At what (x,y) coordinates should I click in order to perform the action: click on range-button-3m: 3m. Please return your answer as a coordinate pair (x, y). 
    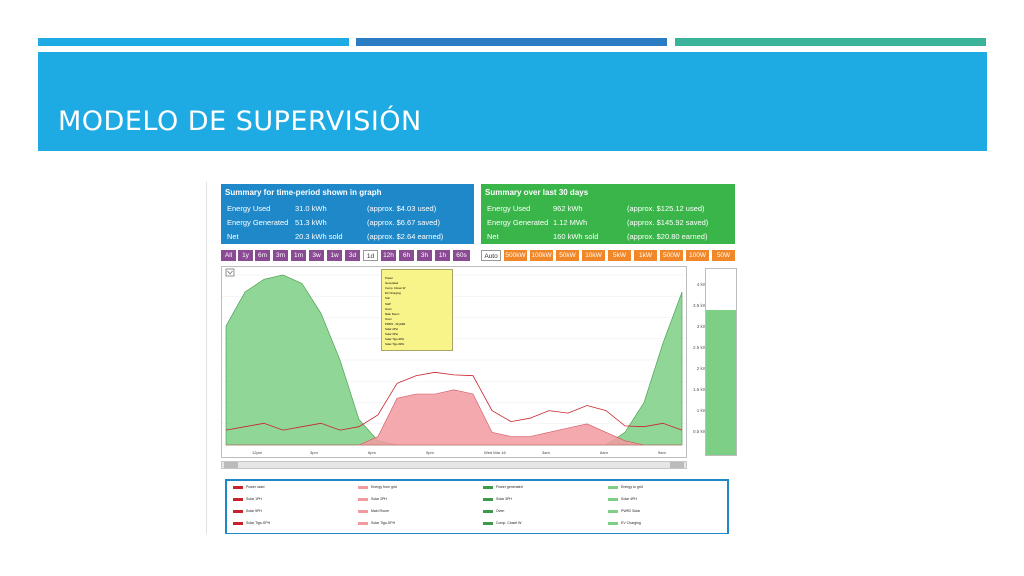
    Looking at the image, I should click on (280, 255).